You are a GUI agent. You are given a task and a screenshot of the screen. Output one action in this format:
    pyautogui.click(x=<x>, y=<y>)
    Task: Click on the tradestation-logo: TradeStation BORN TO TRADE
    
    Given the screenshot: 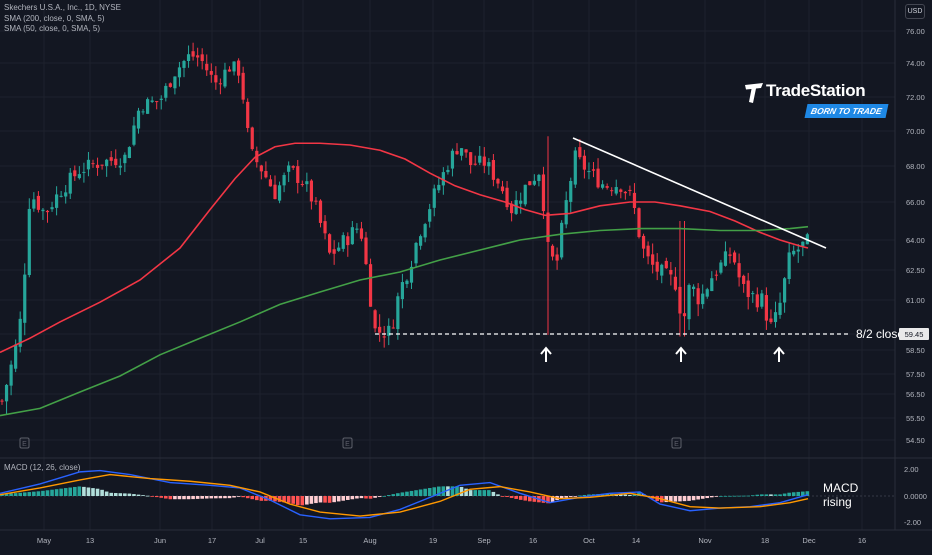 What is the action you would take?
    pyautogui.click(x=816, y=102)
    